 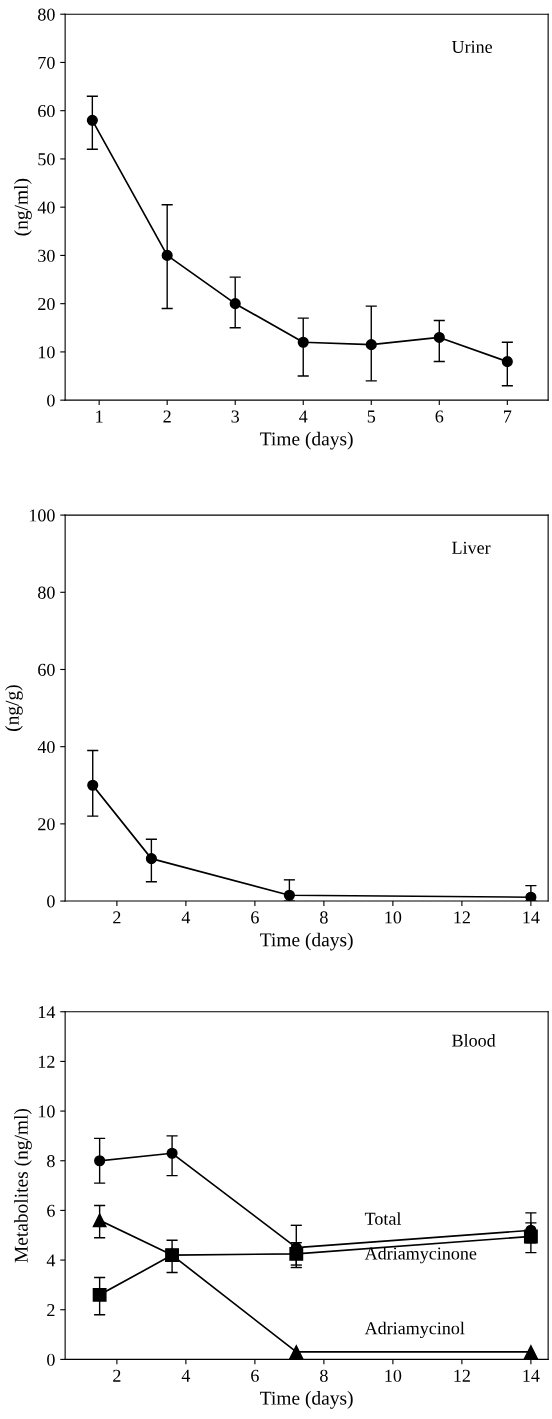 I want to click on annotation: Urine, so click(x=472, y=46).